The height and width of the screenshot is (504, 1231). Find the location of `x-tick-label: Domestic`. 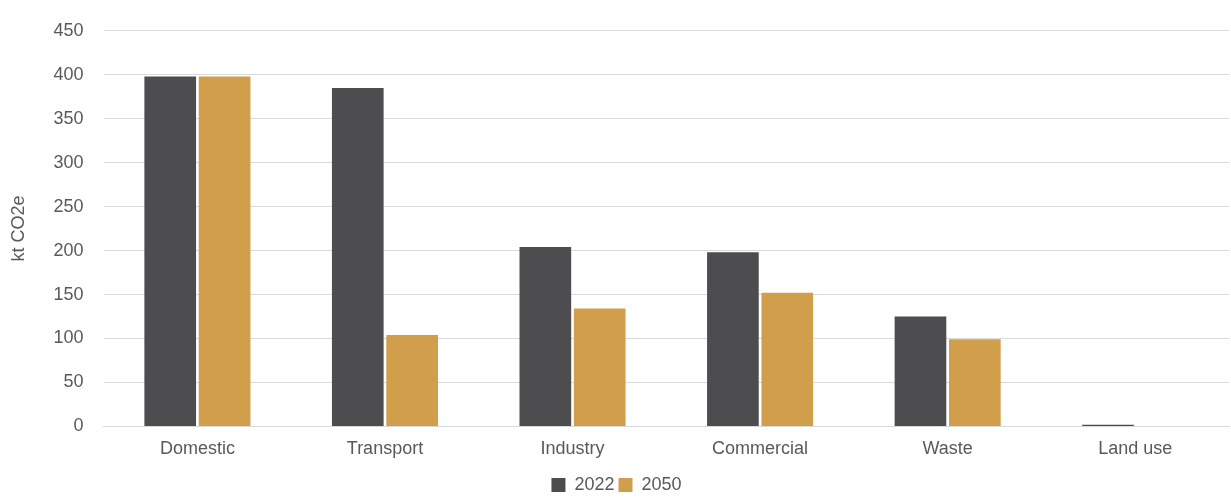

x-tick-label: Domestic is located at coordinates (197, 448).